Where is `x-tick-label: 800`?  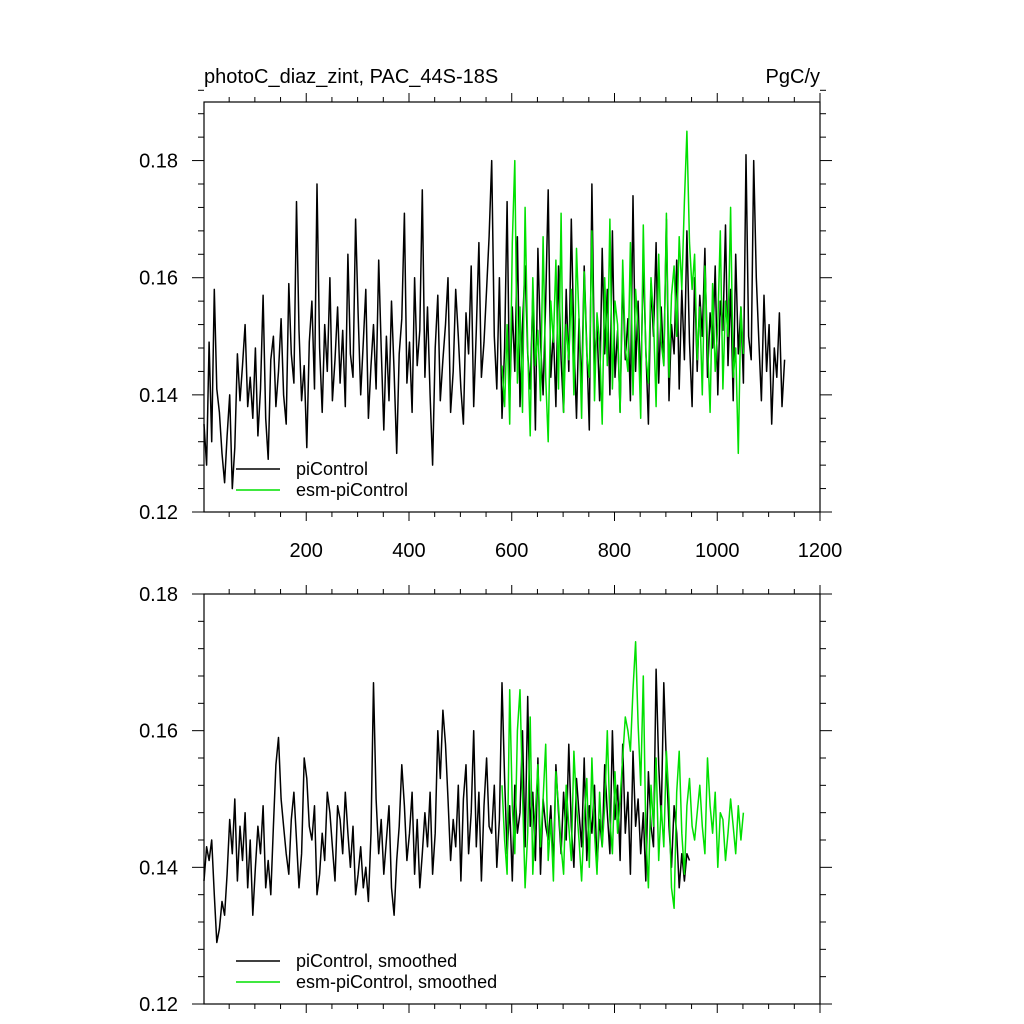
x-tick-label: 800 is located at coordinates (614, 551).